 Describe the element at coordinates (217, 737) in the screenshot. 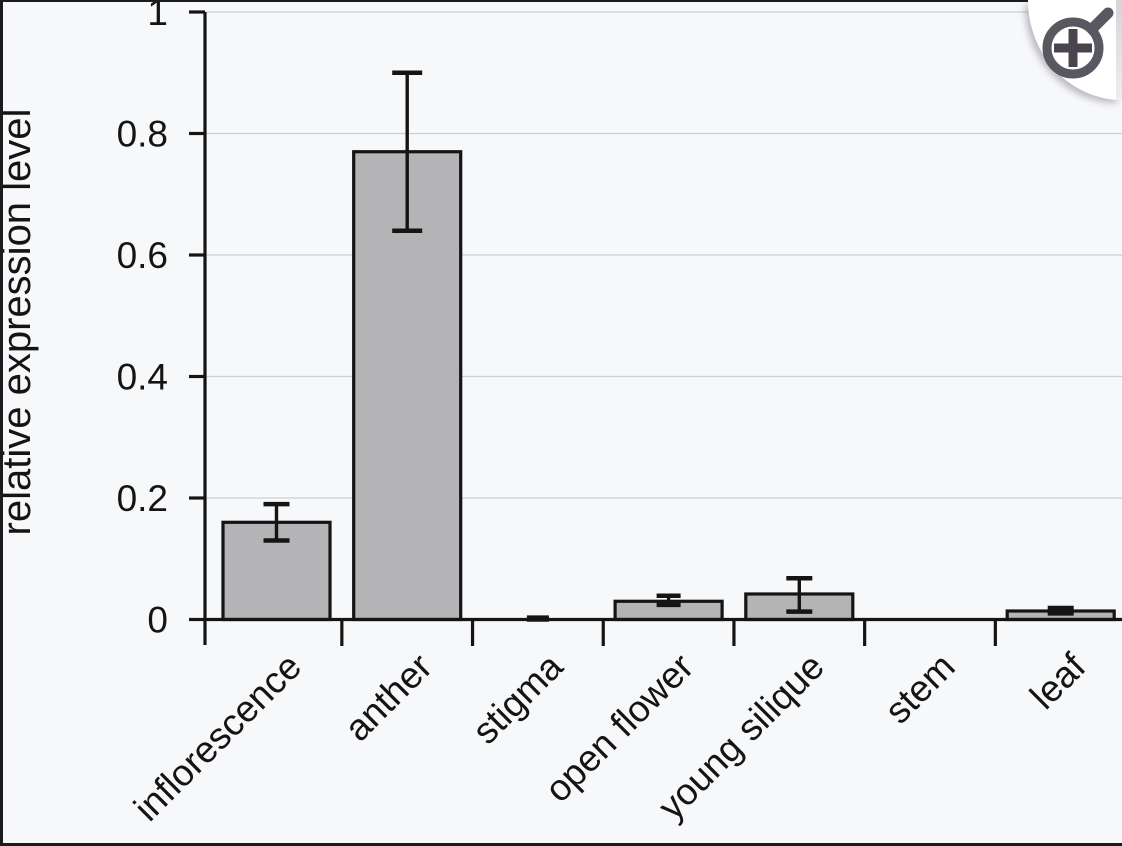

I see `x-category-label: inflorescence` at that location.